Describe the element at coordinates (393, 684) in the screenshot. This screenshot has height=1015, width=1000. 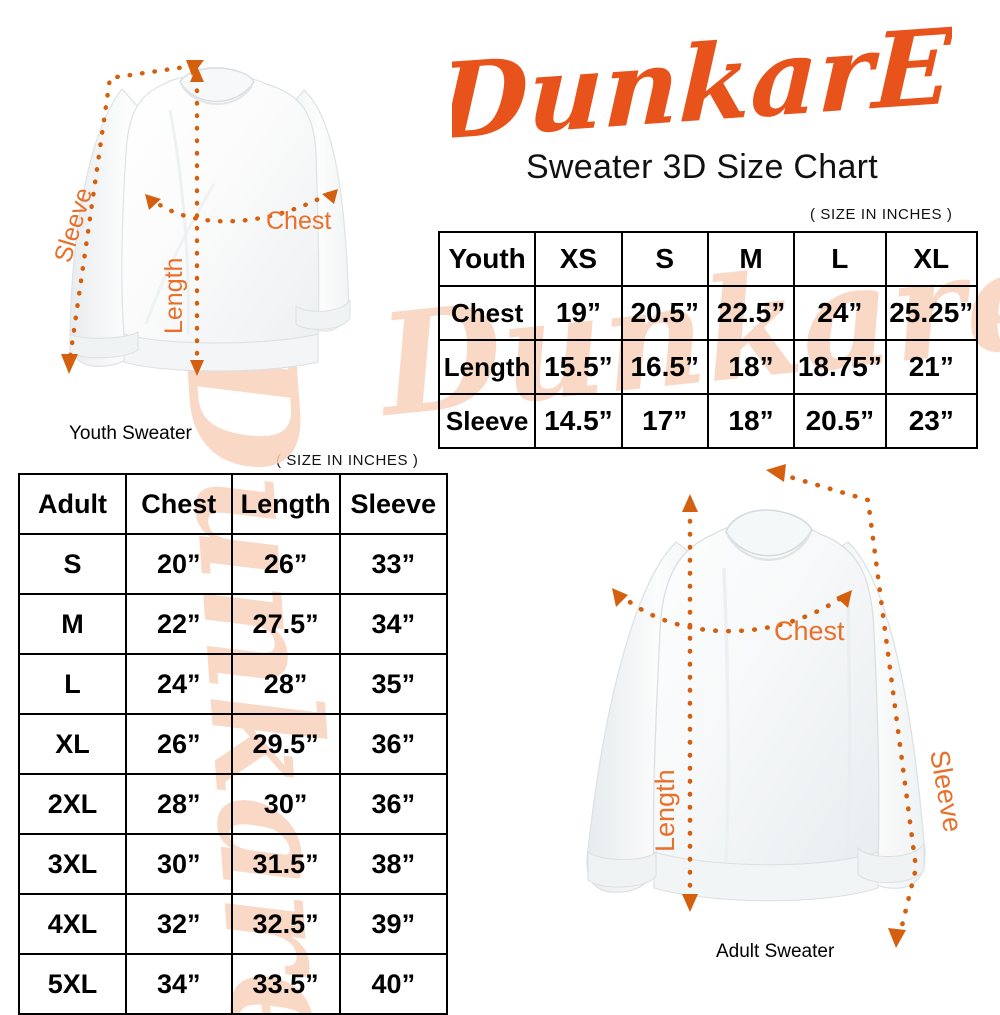
I see `adult-table-cell: 35”` at that location.